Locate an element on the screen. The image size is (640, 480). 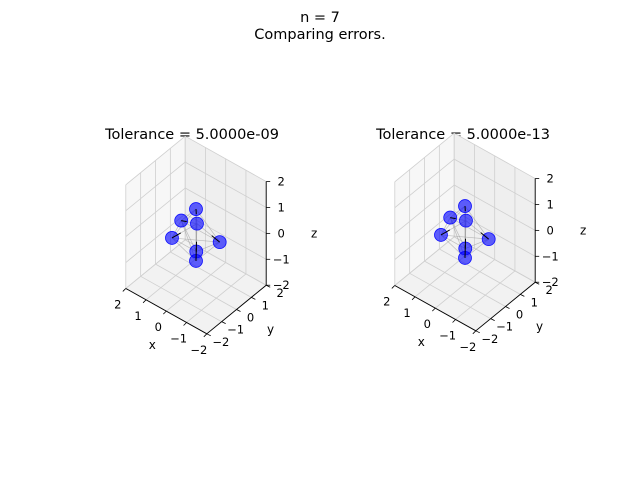
figure-subtitle: Comparing errors. is located at coordinates (319, 35).